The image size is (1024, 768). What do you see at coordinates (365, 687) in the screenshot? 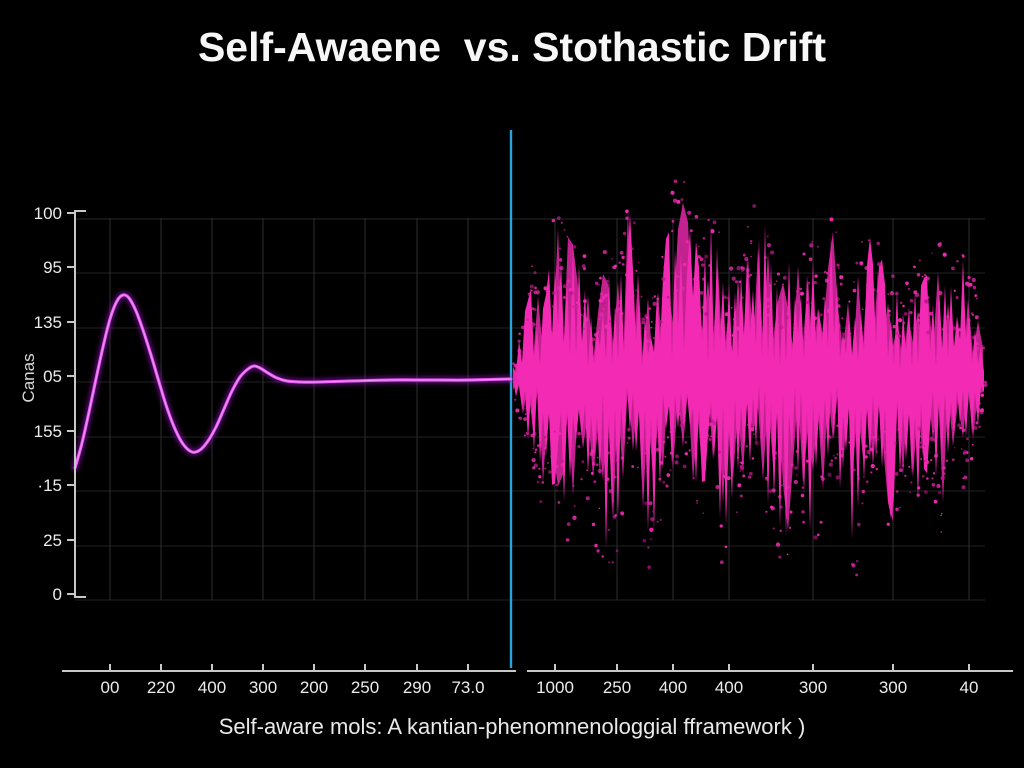
I see `x-tick-label-left: 250` at bounding box center [365, 687].